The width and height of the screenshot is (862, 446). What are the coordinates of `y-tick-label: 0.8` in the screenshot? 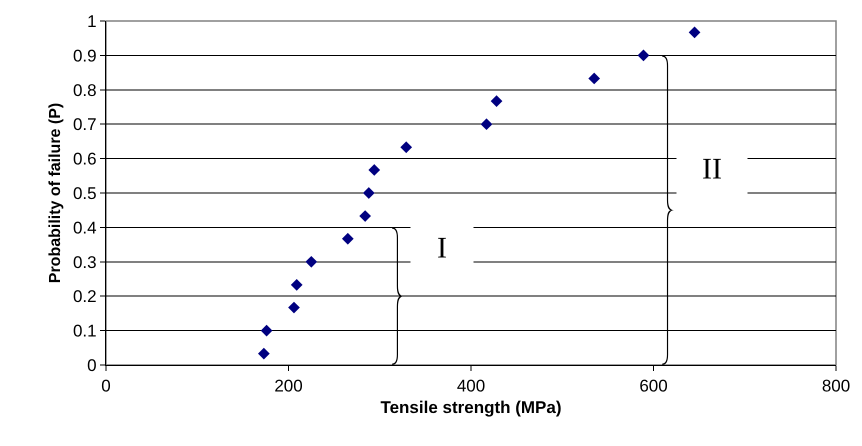 It's located at (84, 90).